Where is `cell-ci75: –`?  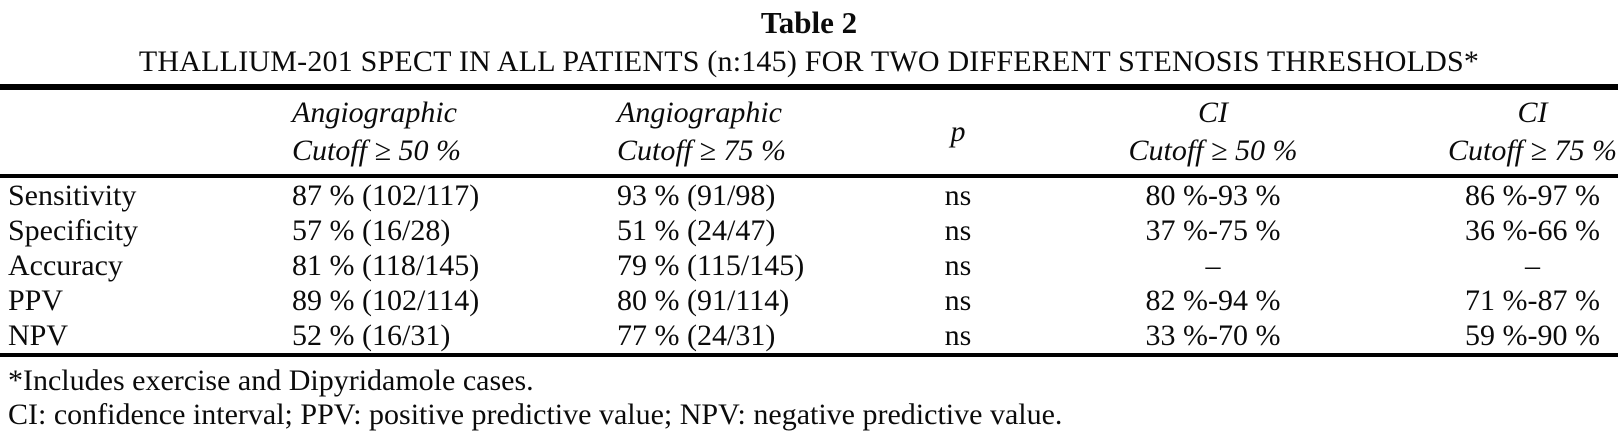
cell-ci75: – is located at coordinates (1532, 265).